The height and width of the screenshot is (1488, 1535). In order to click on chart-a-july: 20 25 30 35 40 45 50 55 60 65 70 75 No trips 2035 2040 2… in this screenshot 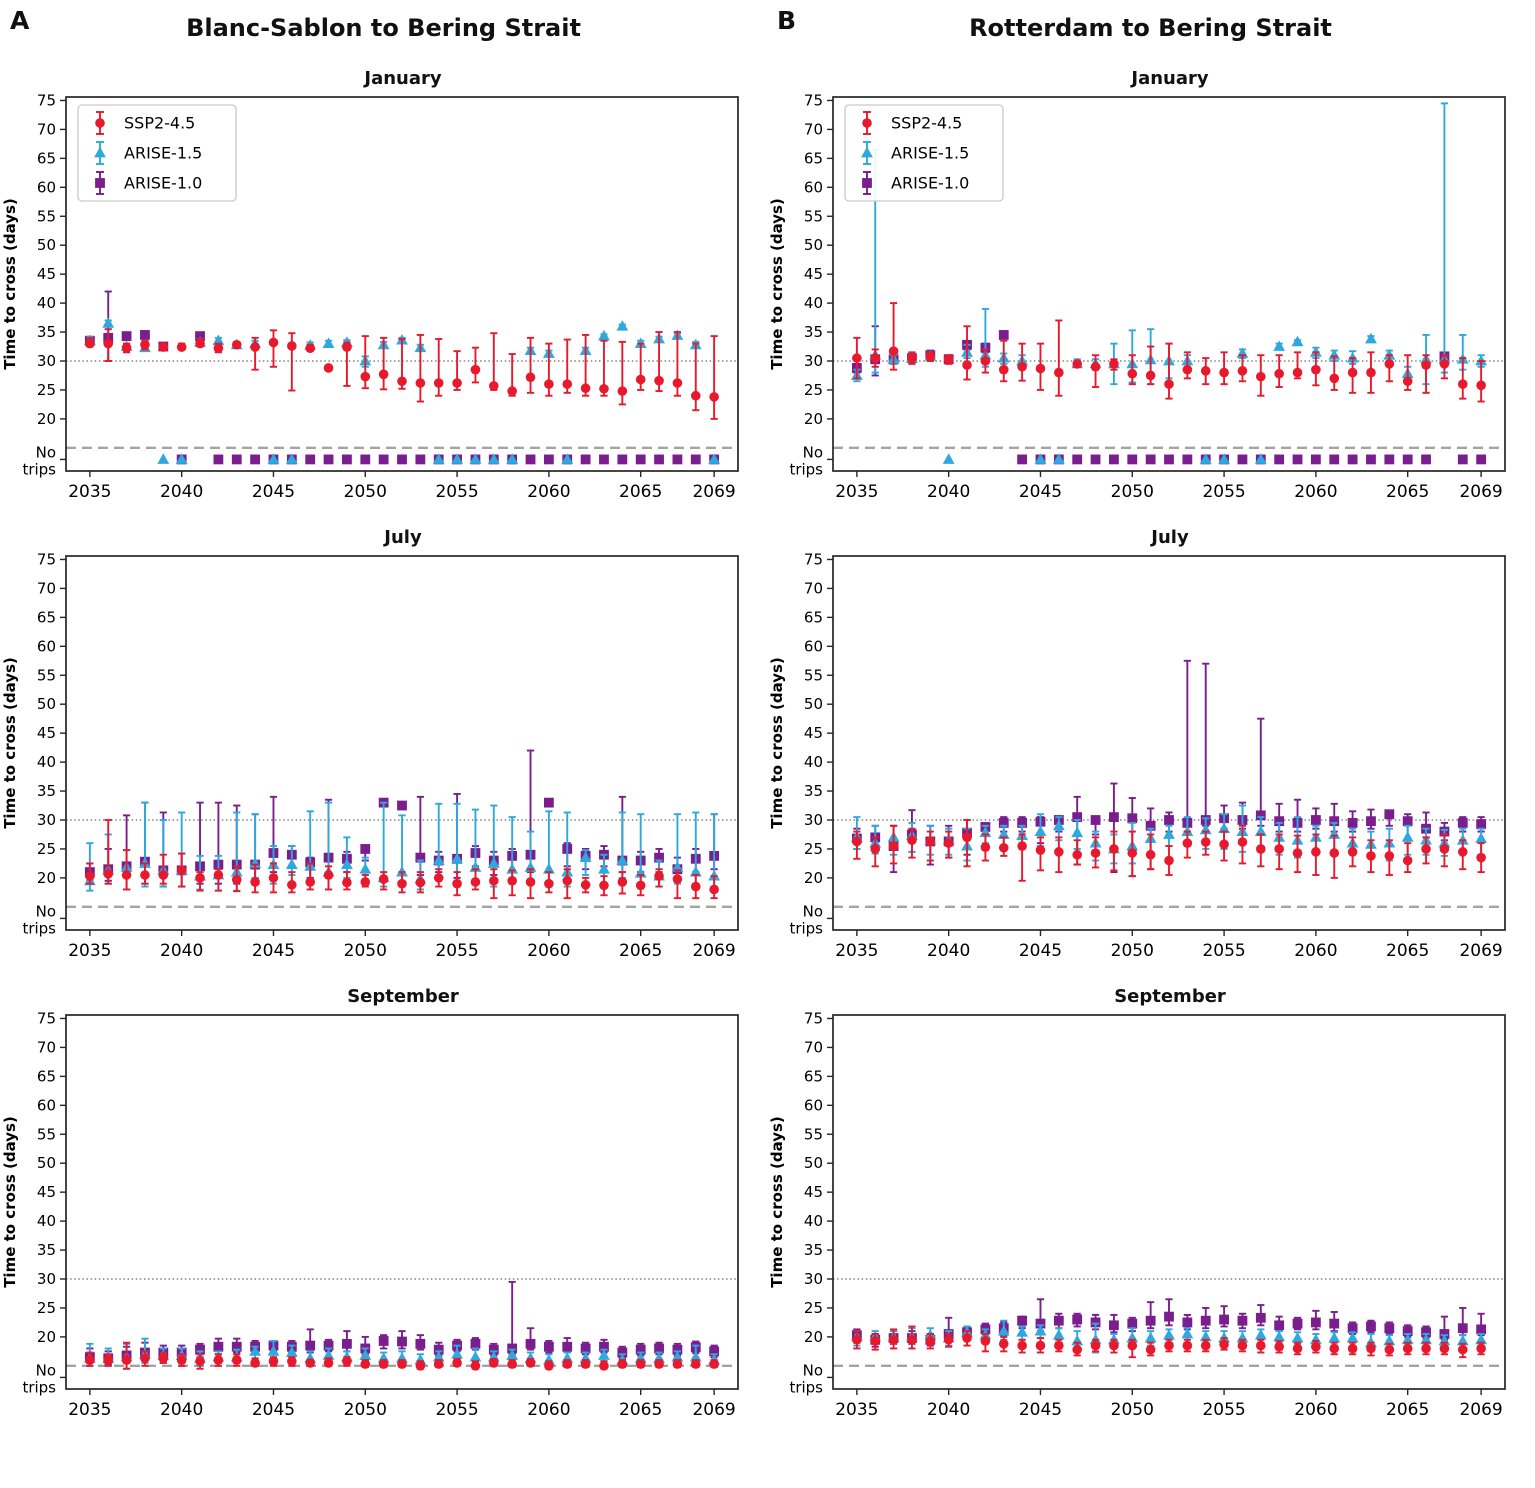, I will do `click(383, 762)`.